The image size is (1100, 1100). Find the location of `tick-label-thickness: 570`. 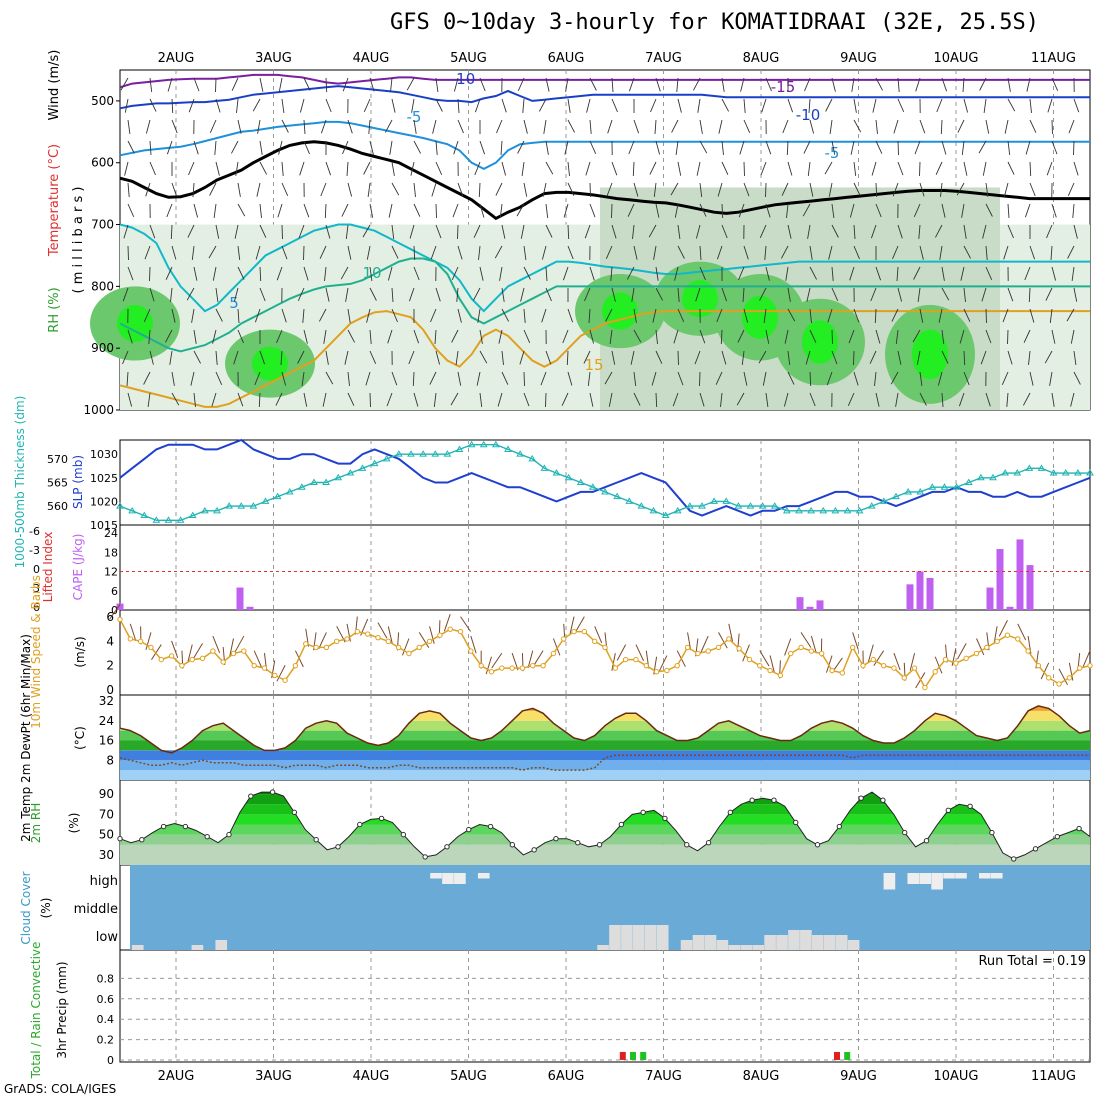

tick-label-thickness: 570 is located at coordinates (57, 459).